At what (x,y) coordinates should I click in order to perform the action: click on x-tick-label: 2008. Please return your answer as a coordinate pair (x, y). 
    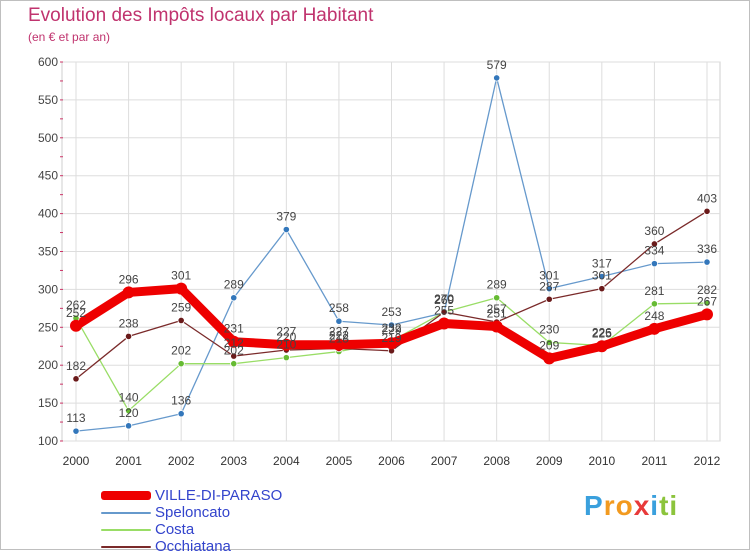
    Looking at the image, I should click on (496, 461).